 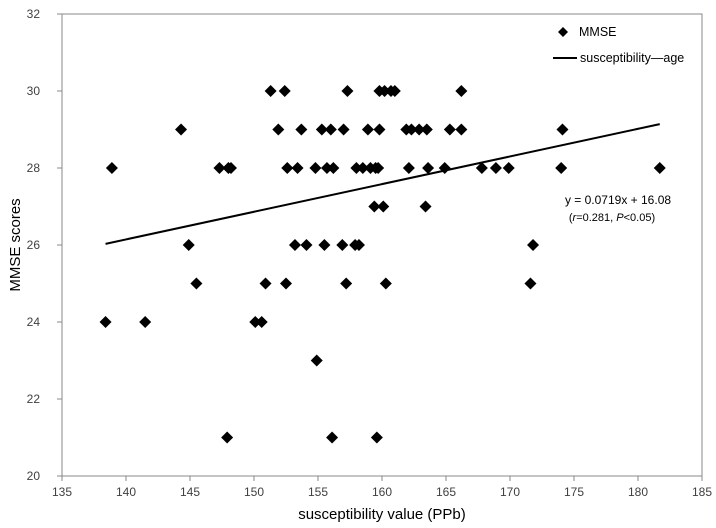 What do you see at coordinates (640, 218) in the screenshot?
I see `stats-p-value: <0.05)` at bounding box center [640, 218].